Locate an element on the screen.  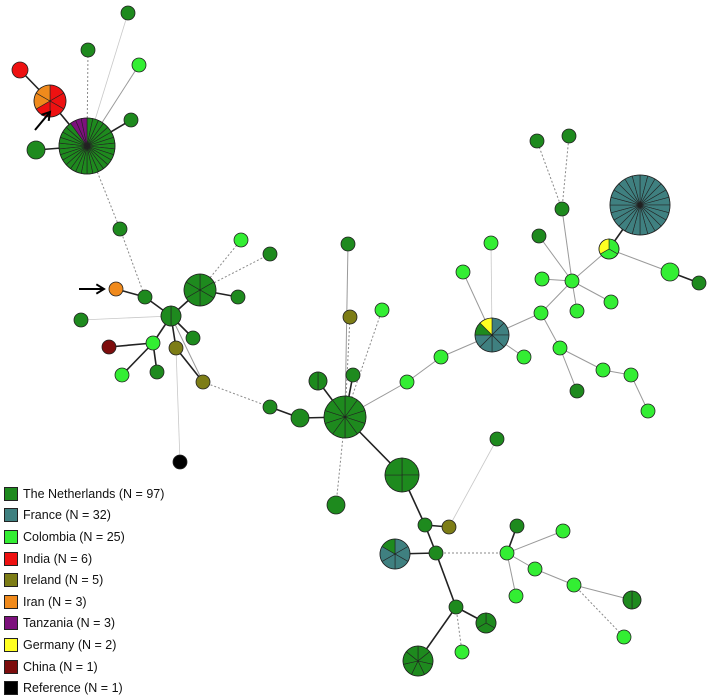
node-j7 is located at coordinates (624, 637).